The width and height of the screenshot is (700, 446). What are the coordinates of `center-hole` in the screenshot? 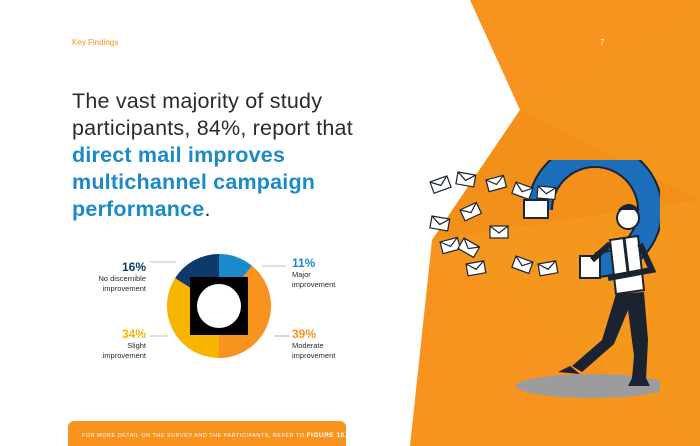 It's located at (219, 306).